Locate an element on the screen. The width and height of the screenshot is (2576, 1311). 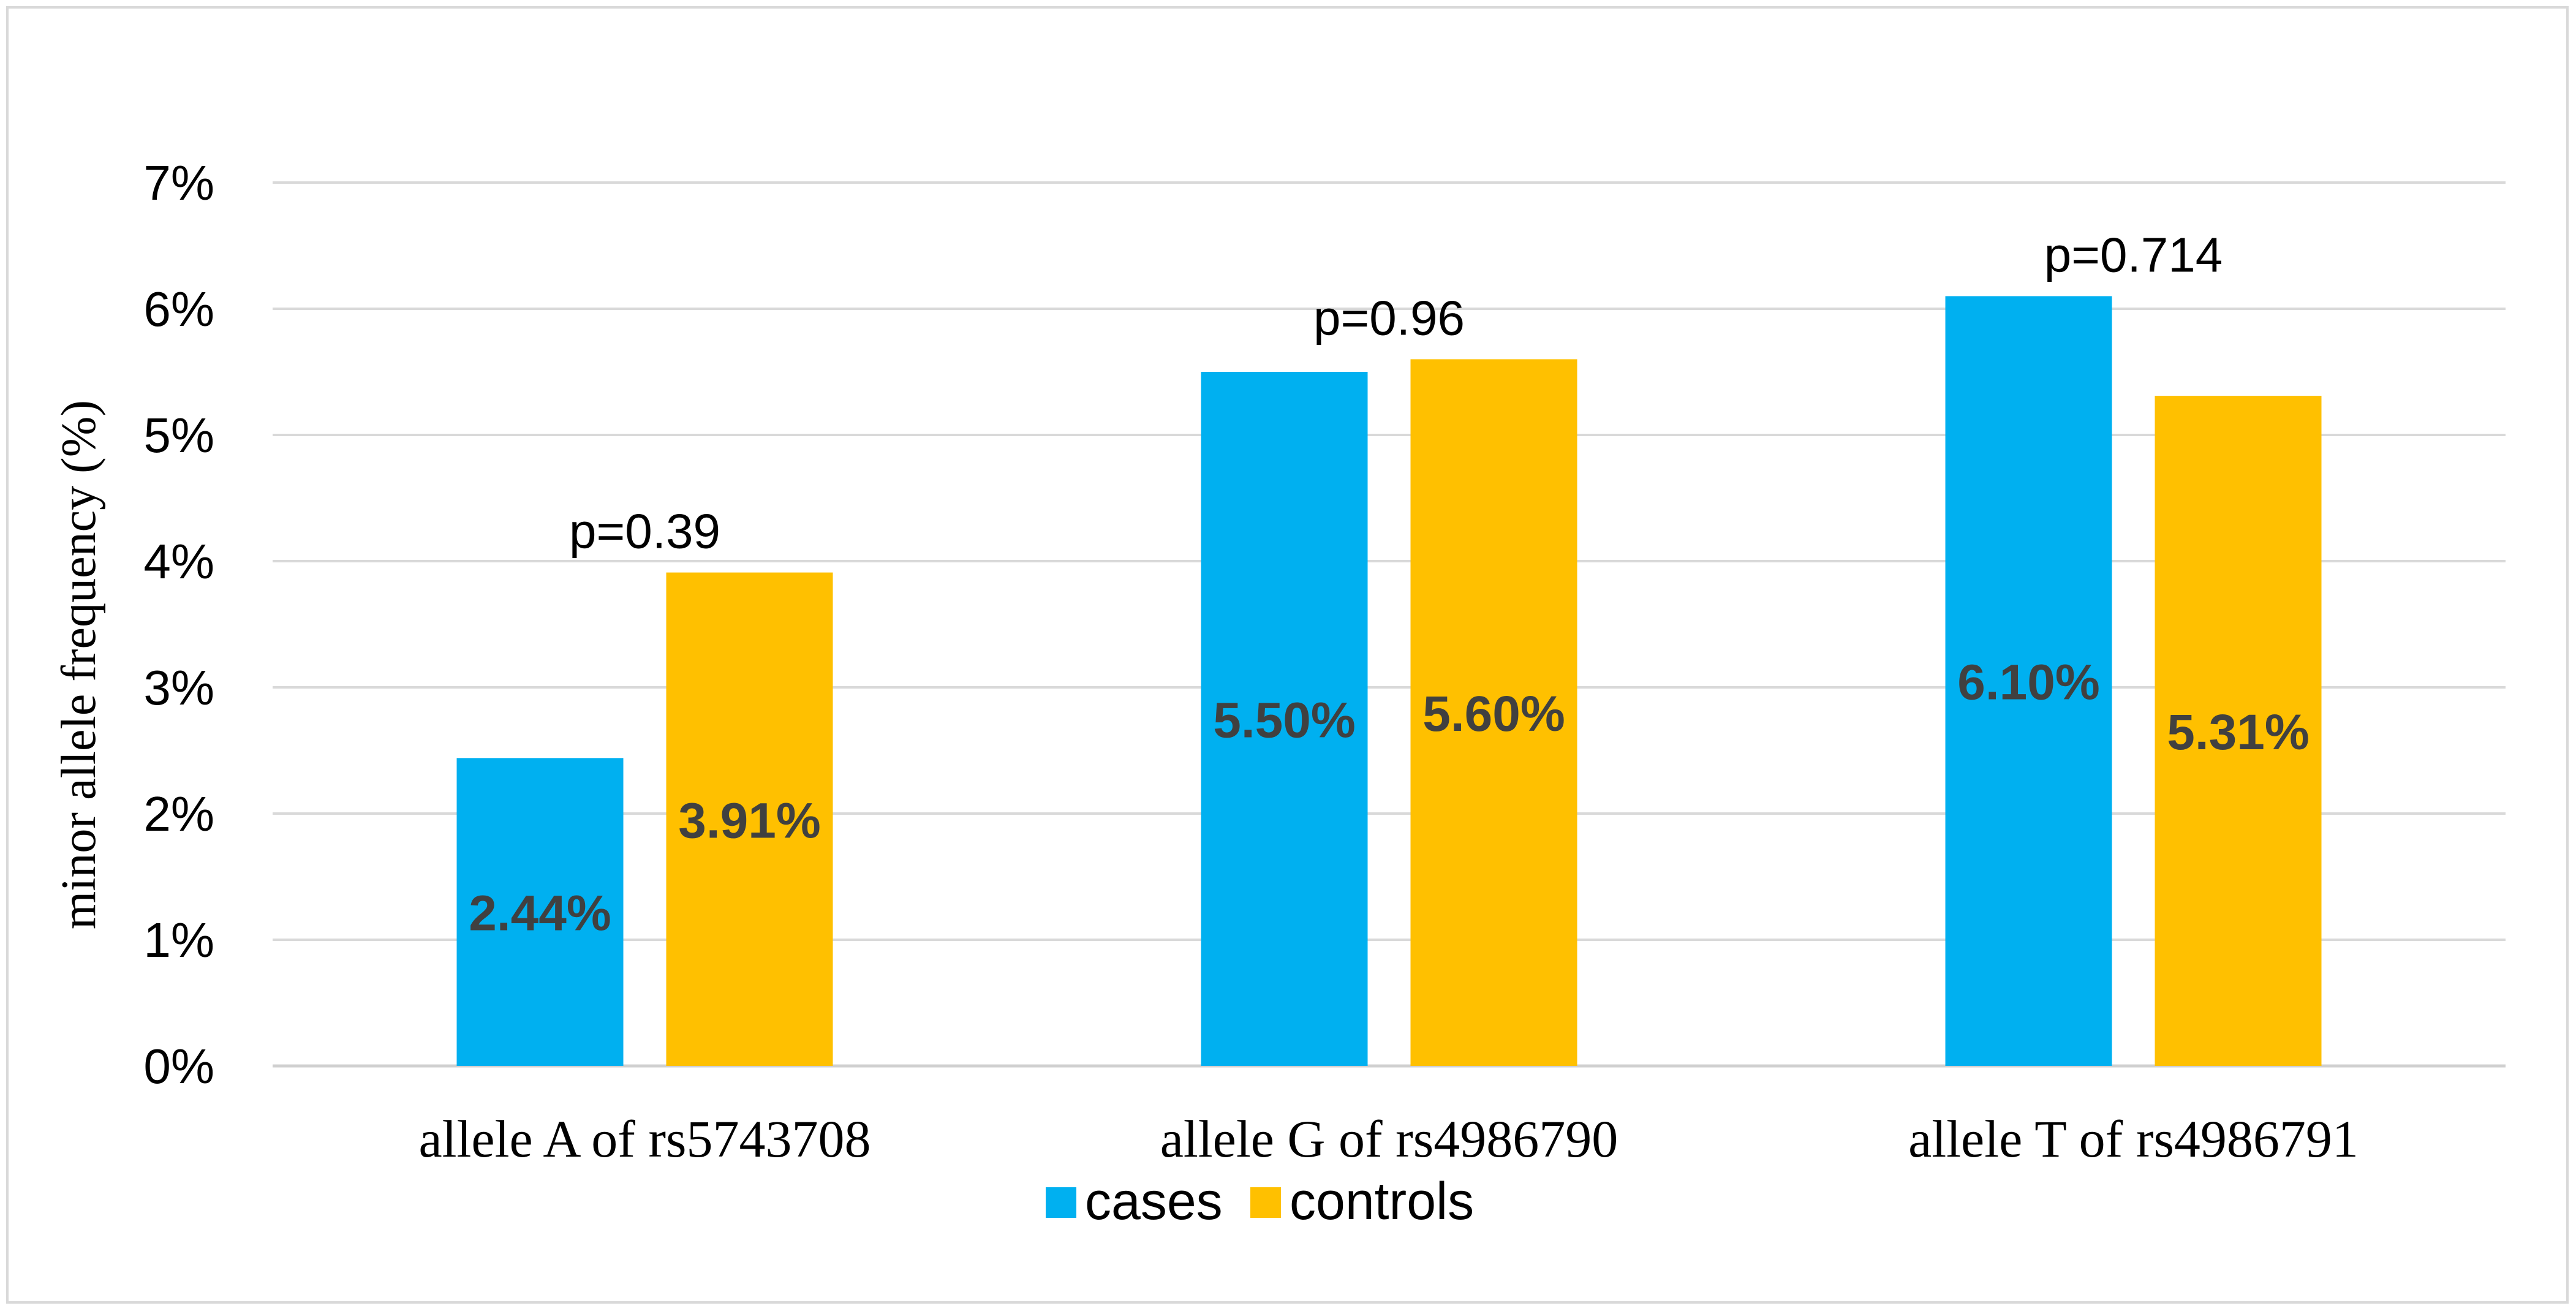
data-label-cases: 2.44% is located at coordinates (540, 914).